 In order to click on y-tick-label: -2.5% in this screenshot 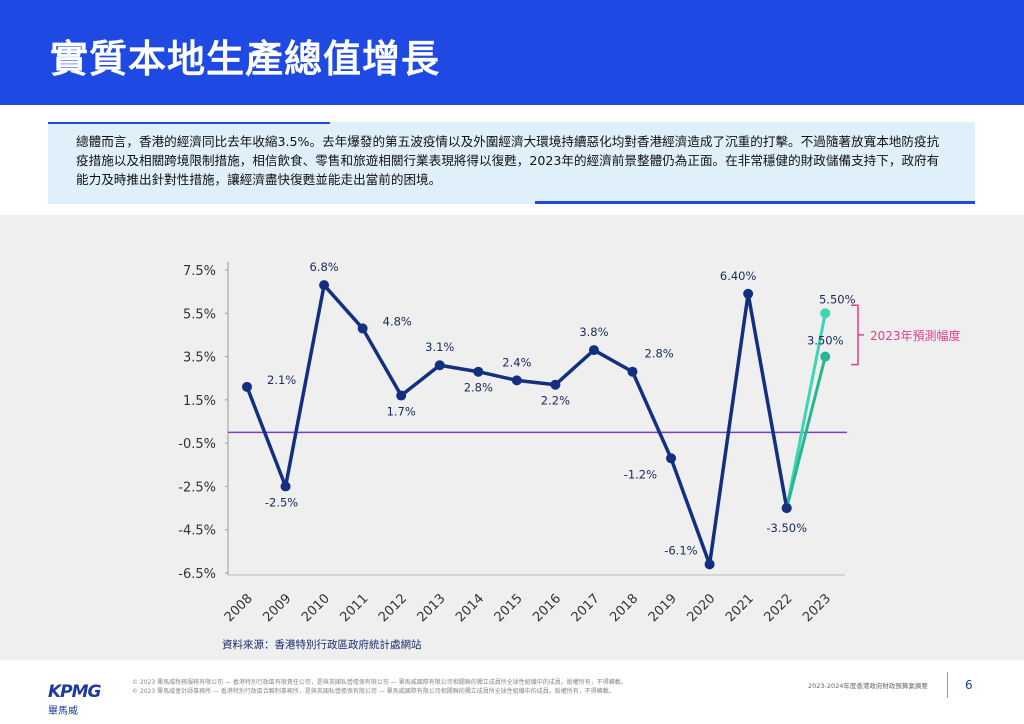, I will do `click(197, 487)`.